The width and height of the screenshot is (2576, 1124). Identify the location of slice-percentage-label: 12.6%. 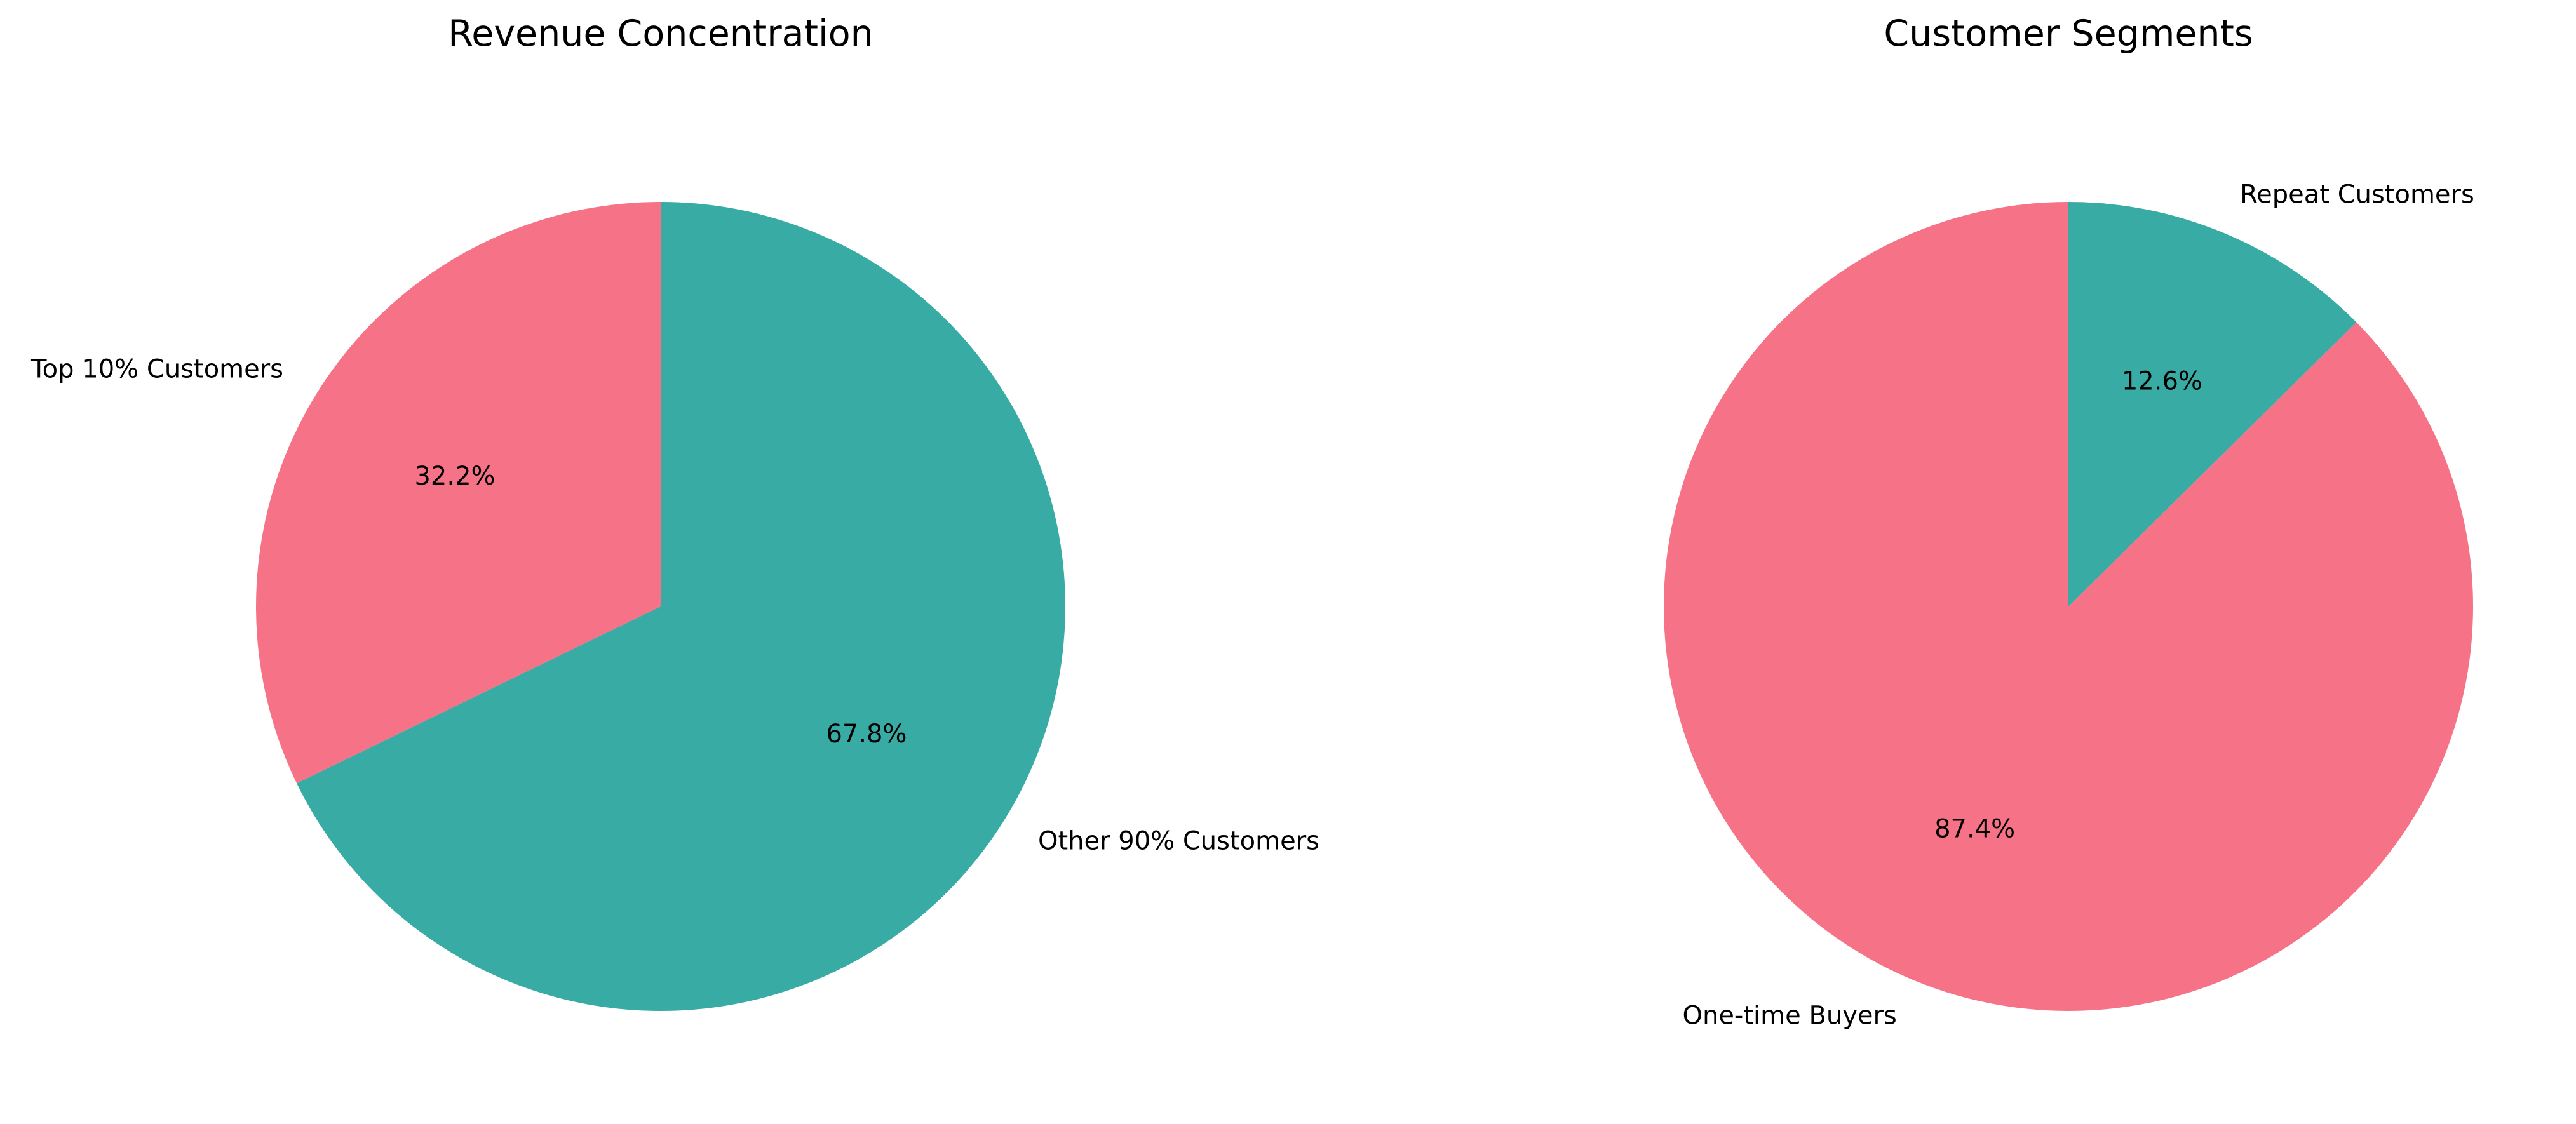
(2162, 381).